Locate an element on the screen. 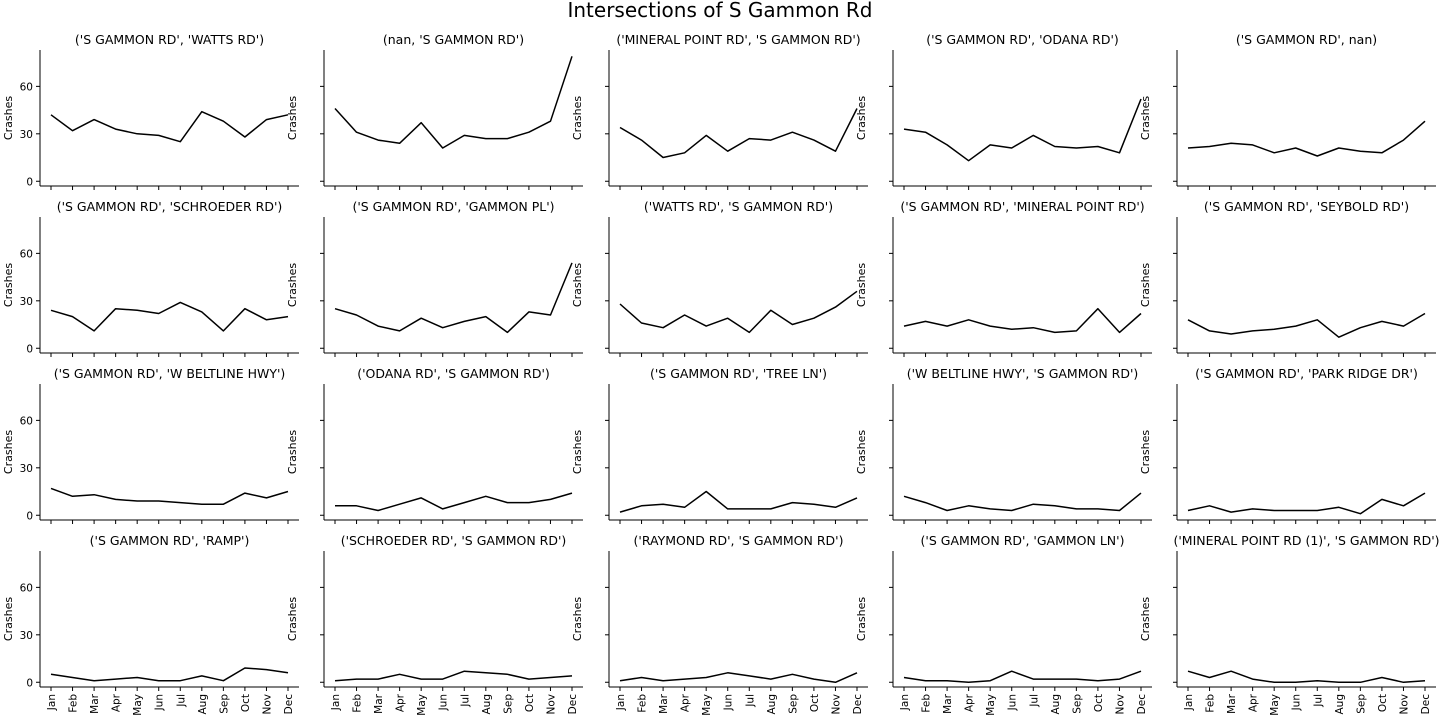 This screenshot has height=720, width=1440. panel-title: (nan, 'S GAMMON RD') is located at coordinates (453, 39).